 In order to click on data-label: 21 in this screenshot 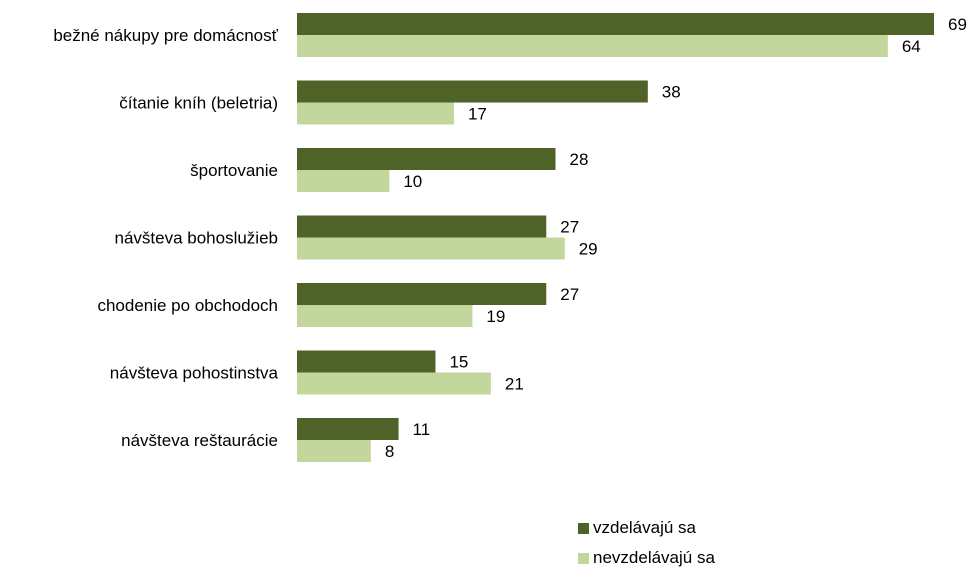, I will do `click(514, 384)`.